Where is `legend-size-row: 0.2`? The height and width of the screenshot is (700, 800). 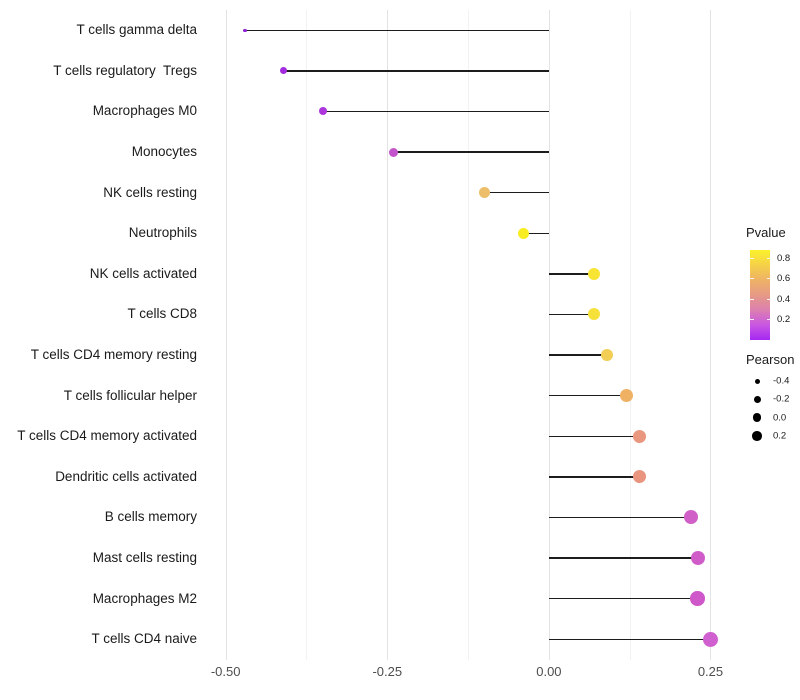
legend-size-row: 0.2 is located at coordinates (773, 436).